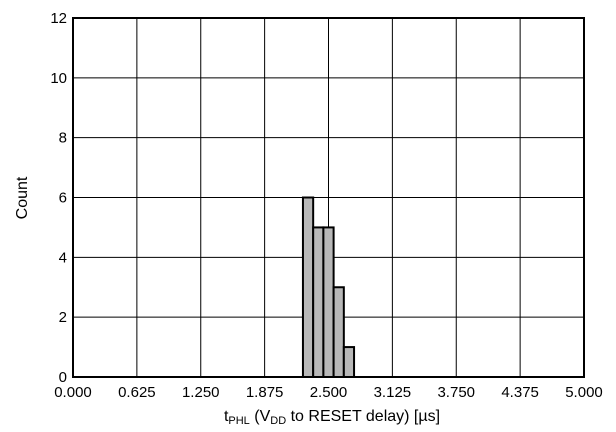 The image size is (616, 432). I want to click on y-tick-label: 12, so click(58, 18).